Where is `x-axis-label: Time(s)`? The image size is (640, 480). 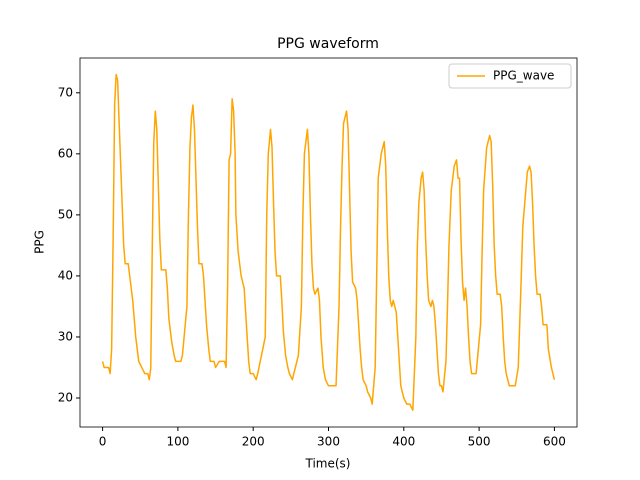 x-axis-label: Time(s) is located at coordinates (328, 464).